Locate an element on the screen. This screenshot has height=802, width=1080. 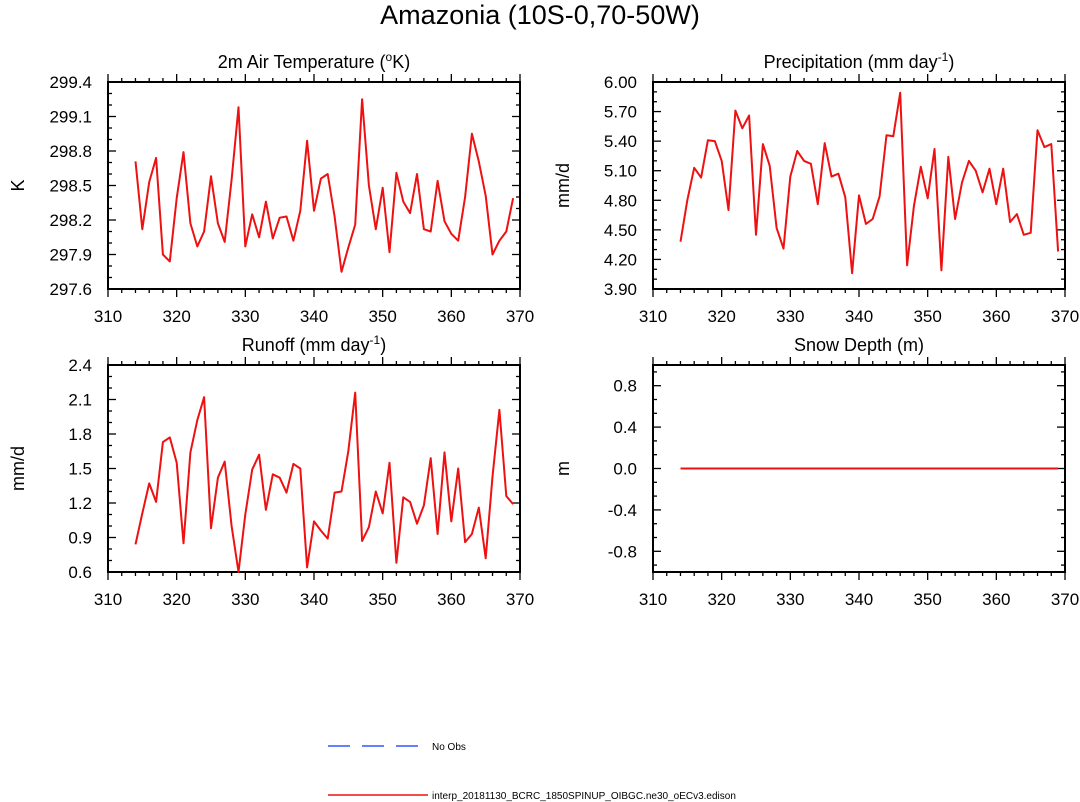
y-tick-label: 299.1 is located at coordinates (70, 117).